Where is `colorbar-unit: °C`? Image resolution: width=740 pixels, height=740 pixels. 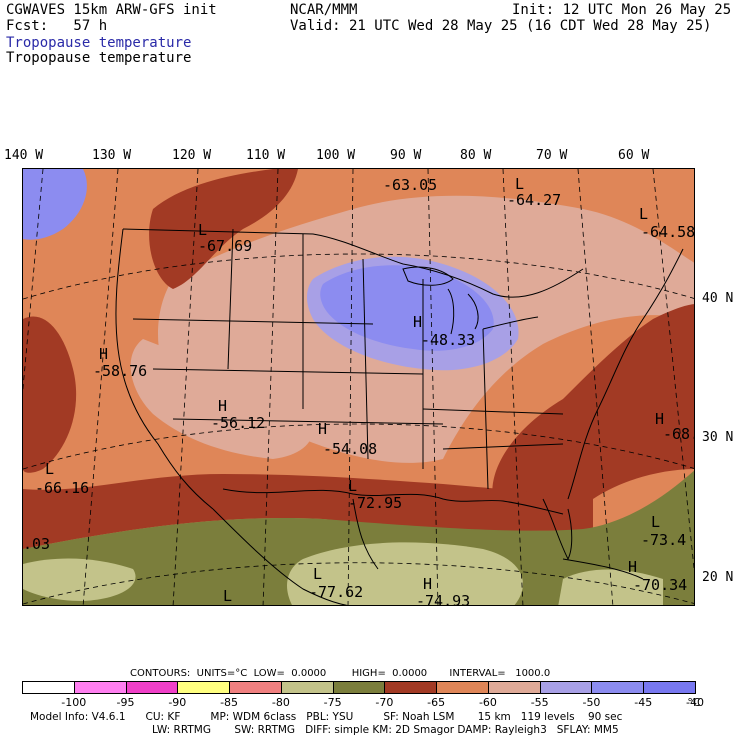
colorbar-unit: °C is located at coordinates (694, 702).